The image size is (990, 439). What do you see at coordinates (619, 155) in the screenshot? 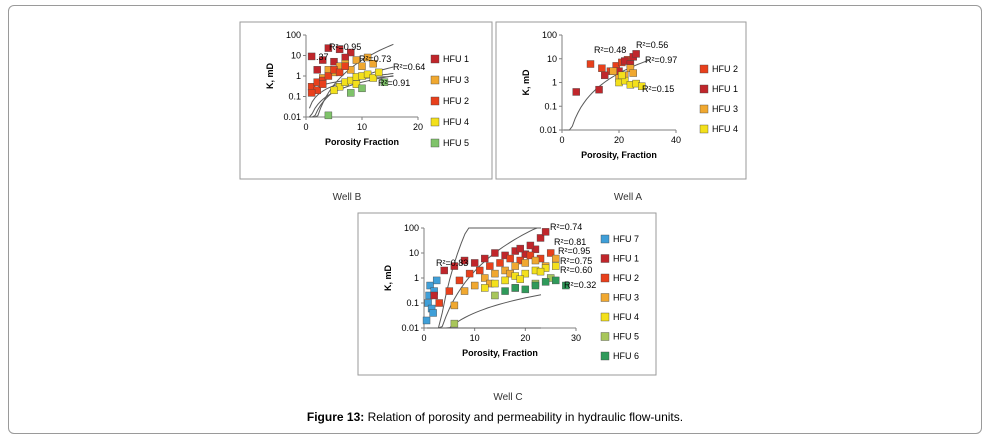
I see `well-a-x-axis-title: Porosity, Fraction` at bounding box center [619, 155].